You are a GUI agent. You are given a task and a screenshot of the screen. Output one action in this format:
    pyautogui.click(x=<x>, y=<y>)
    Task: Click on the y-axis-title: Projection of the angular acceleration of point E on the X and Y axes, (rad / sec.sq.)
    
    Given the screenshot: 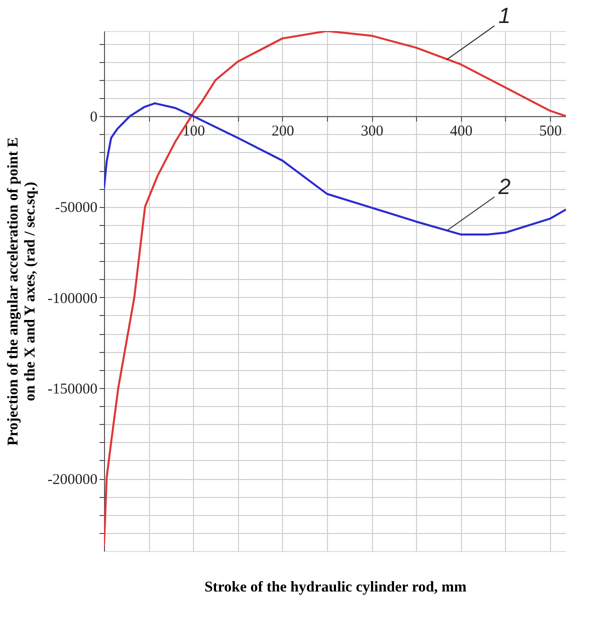 What is the action you would take?
    pyautogui.click(x=22, y=291)
    